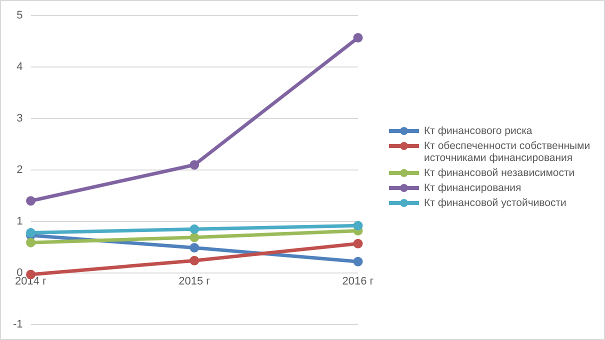 The width and height of the screenshot is (605, 340). Describe the element at coordinates (194, 282) in the screenshot. I see `x-tick-label: 2015 г` at that location.